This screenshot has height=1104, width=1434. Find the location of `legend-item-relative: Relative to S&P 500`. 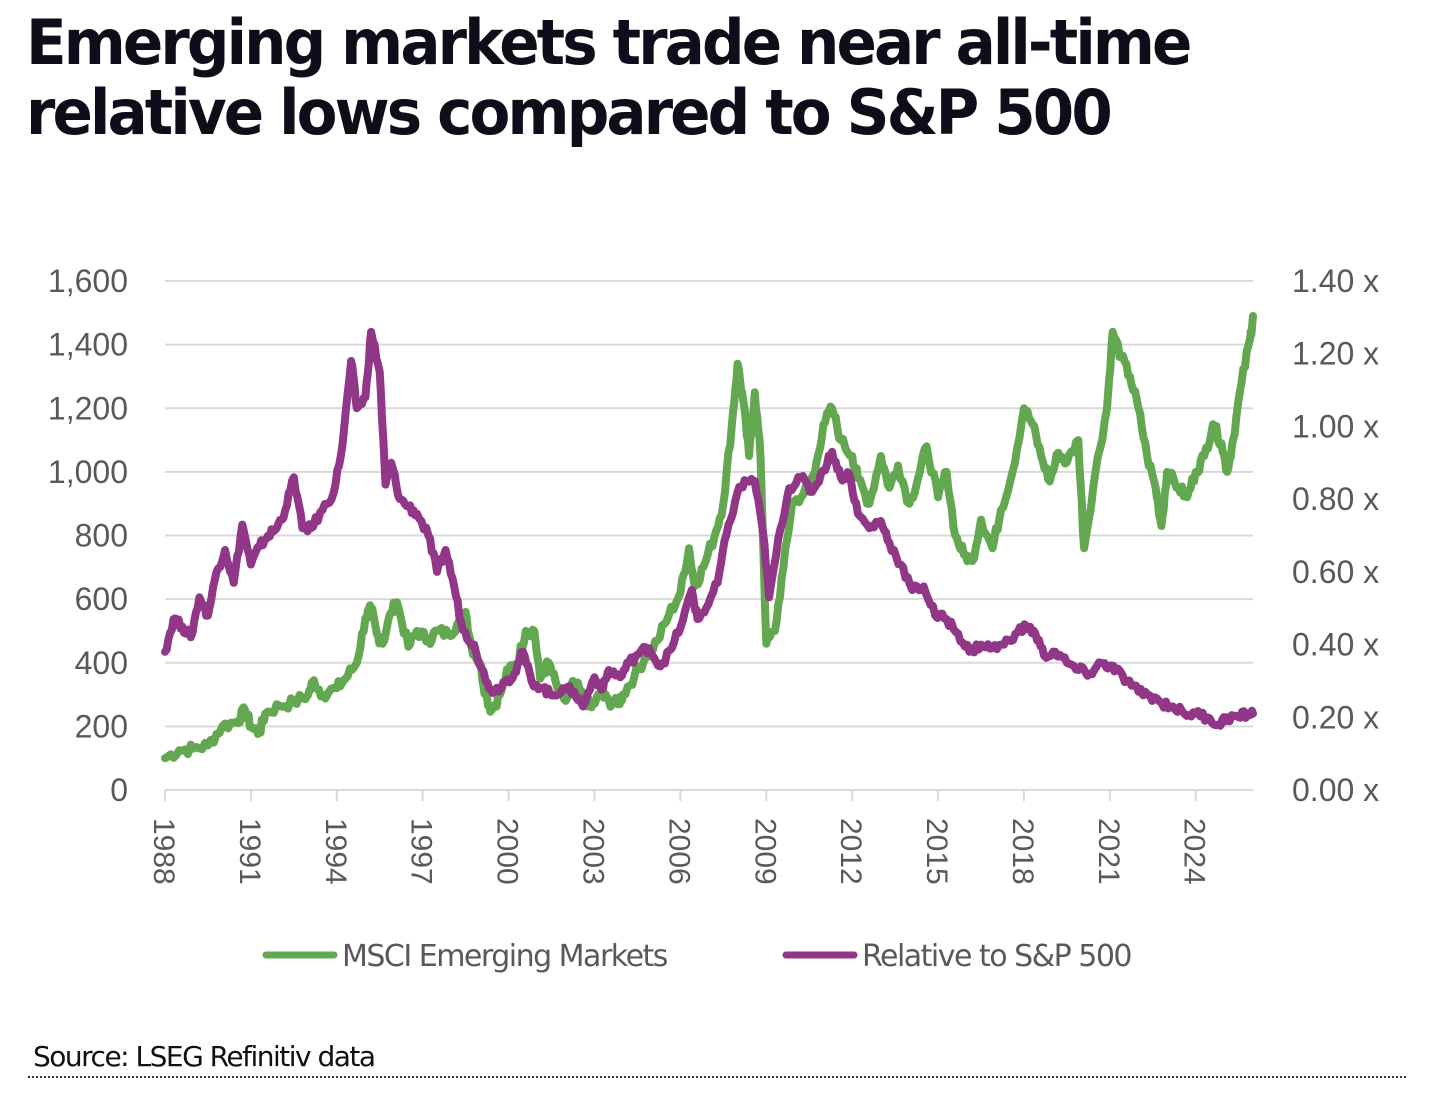

legend-item-relative: Relative to S&P 500 is located at coordinates (957, 956).